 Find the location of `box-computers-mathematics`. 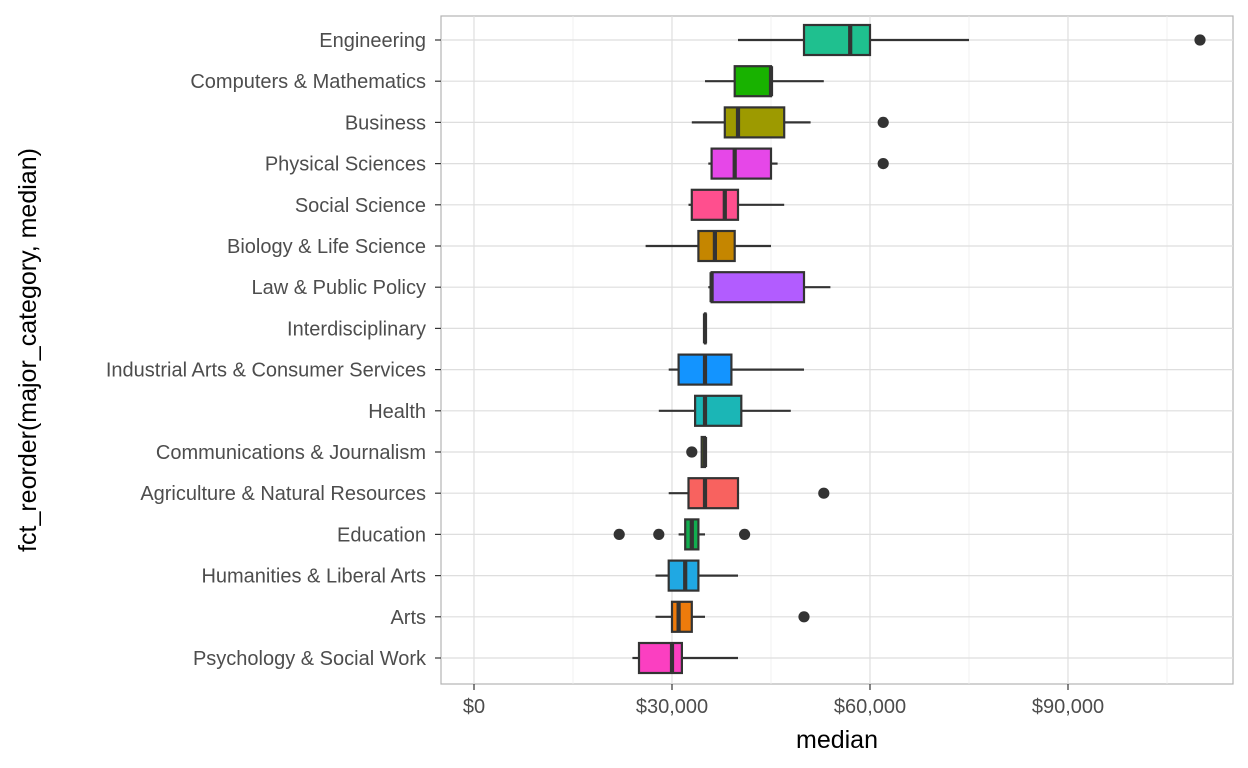

box-computers-mathematics is located at coordinates (764, 81).